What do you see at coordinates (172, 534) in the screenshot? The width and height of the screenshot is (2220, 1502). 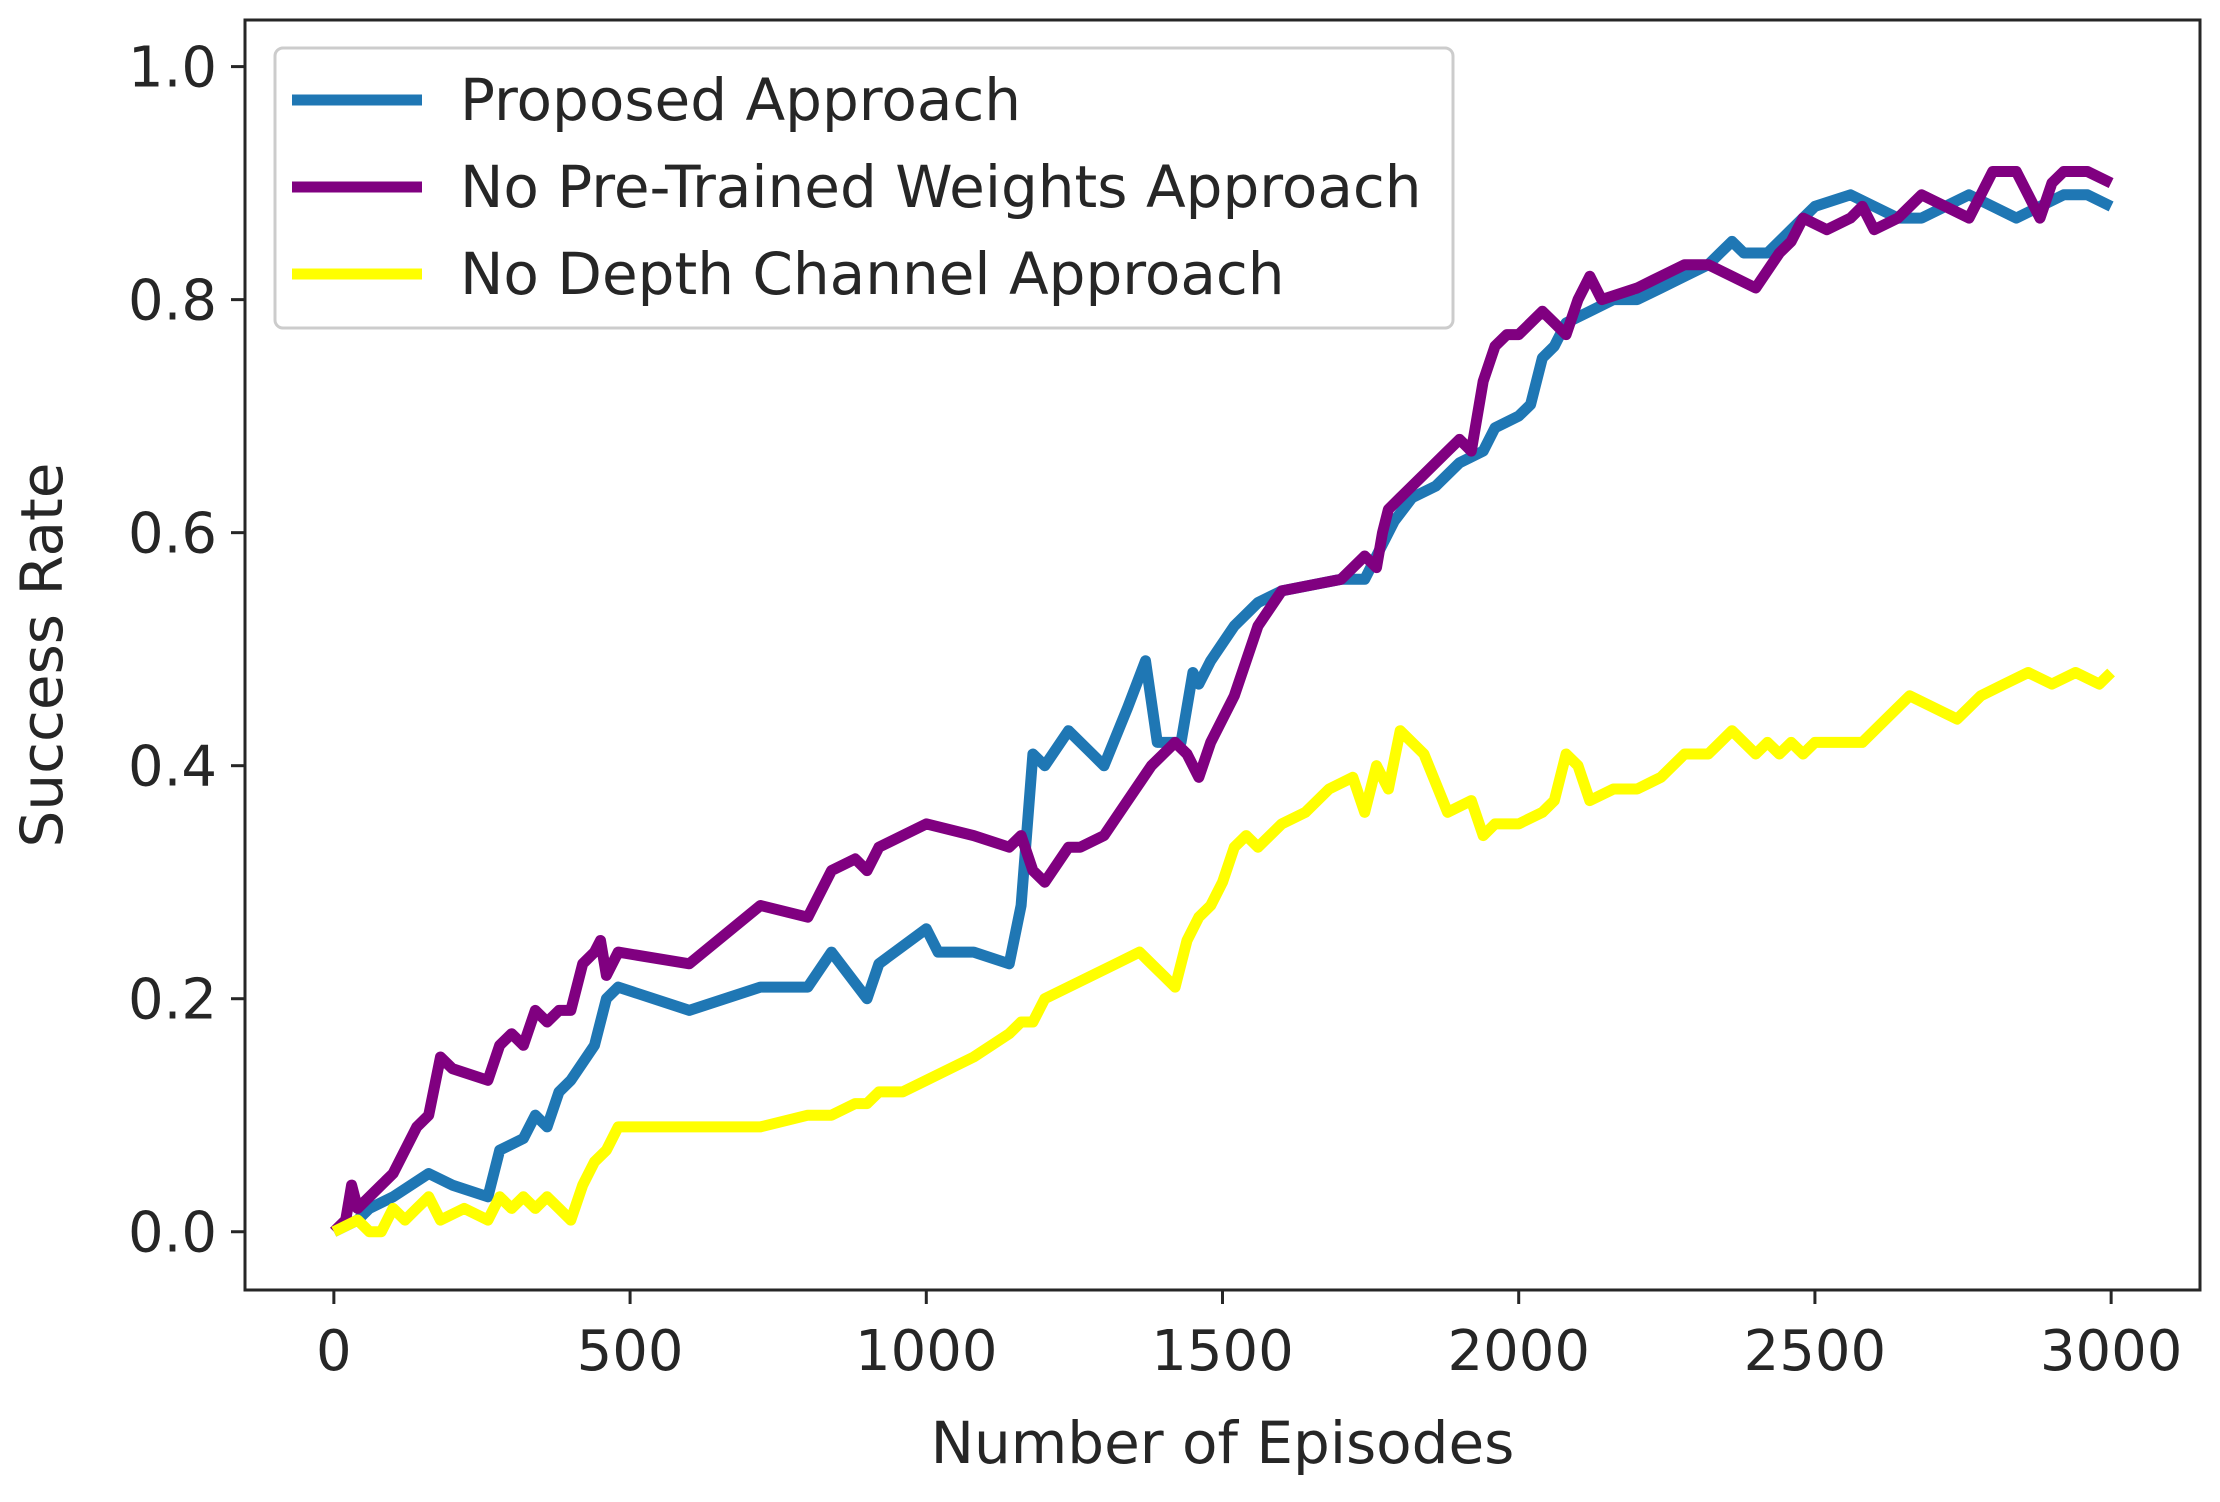 I see `y-tick-label: 0.6` at bounding box center [172, 534].